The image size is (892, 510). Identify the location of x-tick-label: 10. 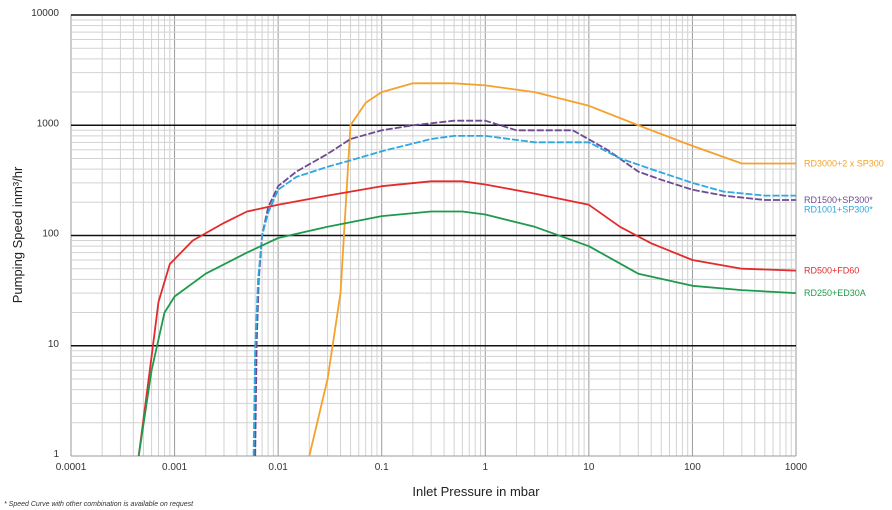
(589, 467).